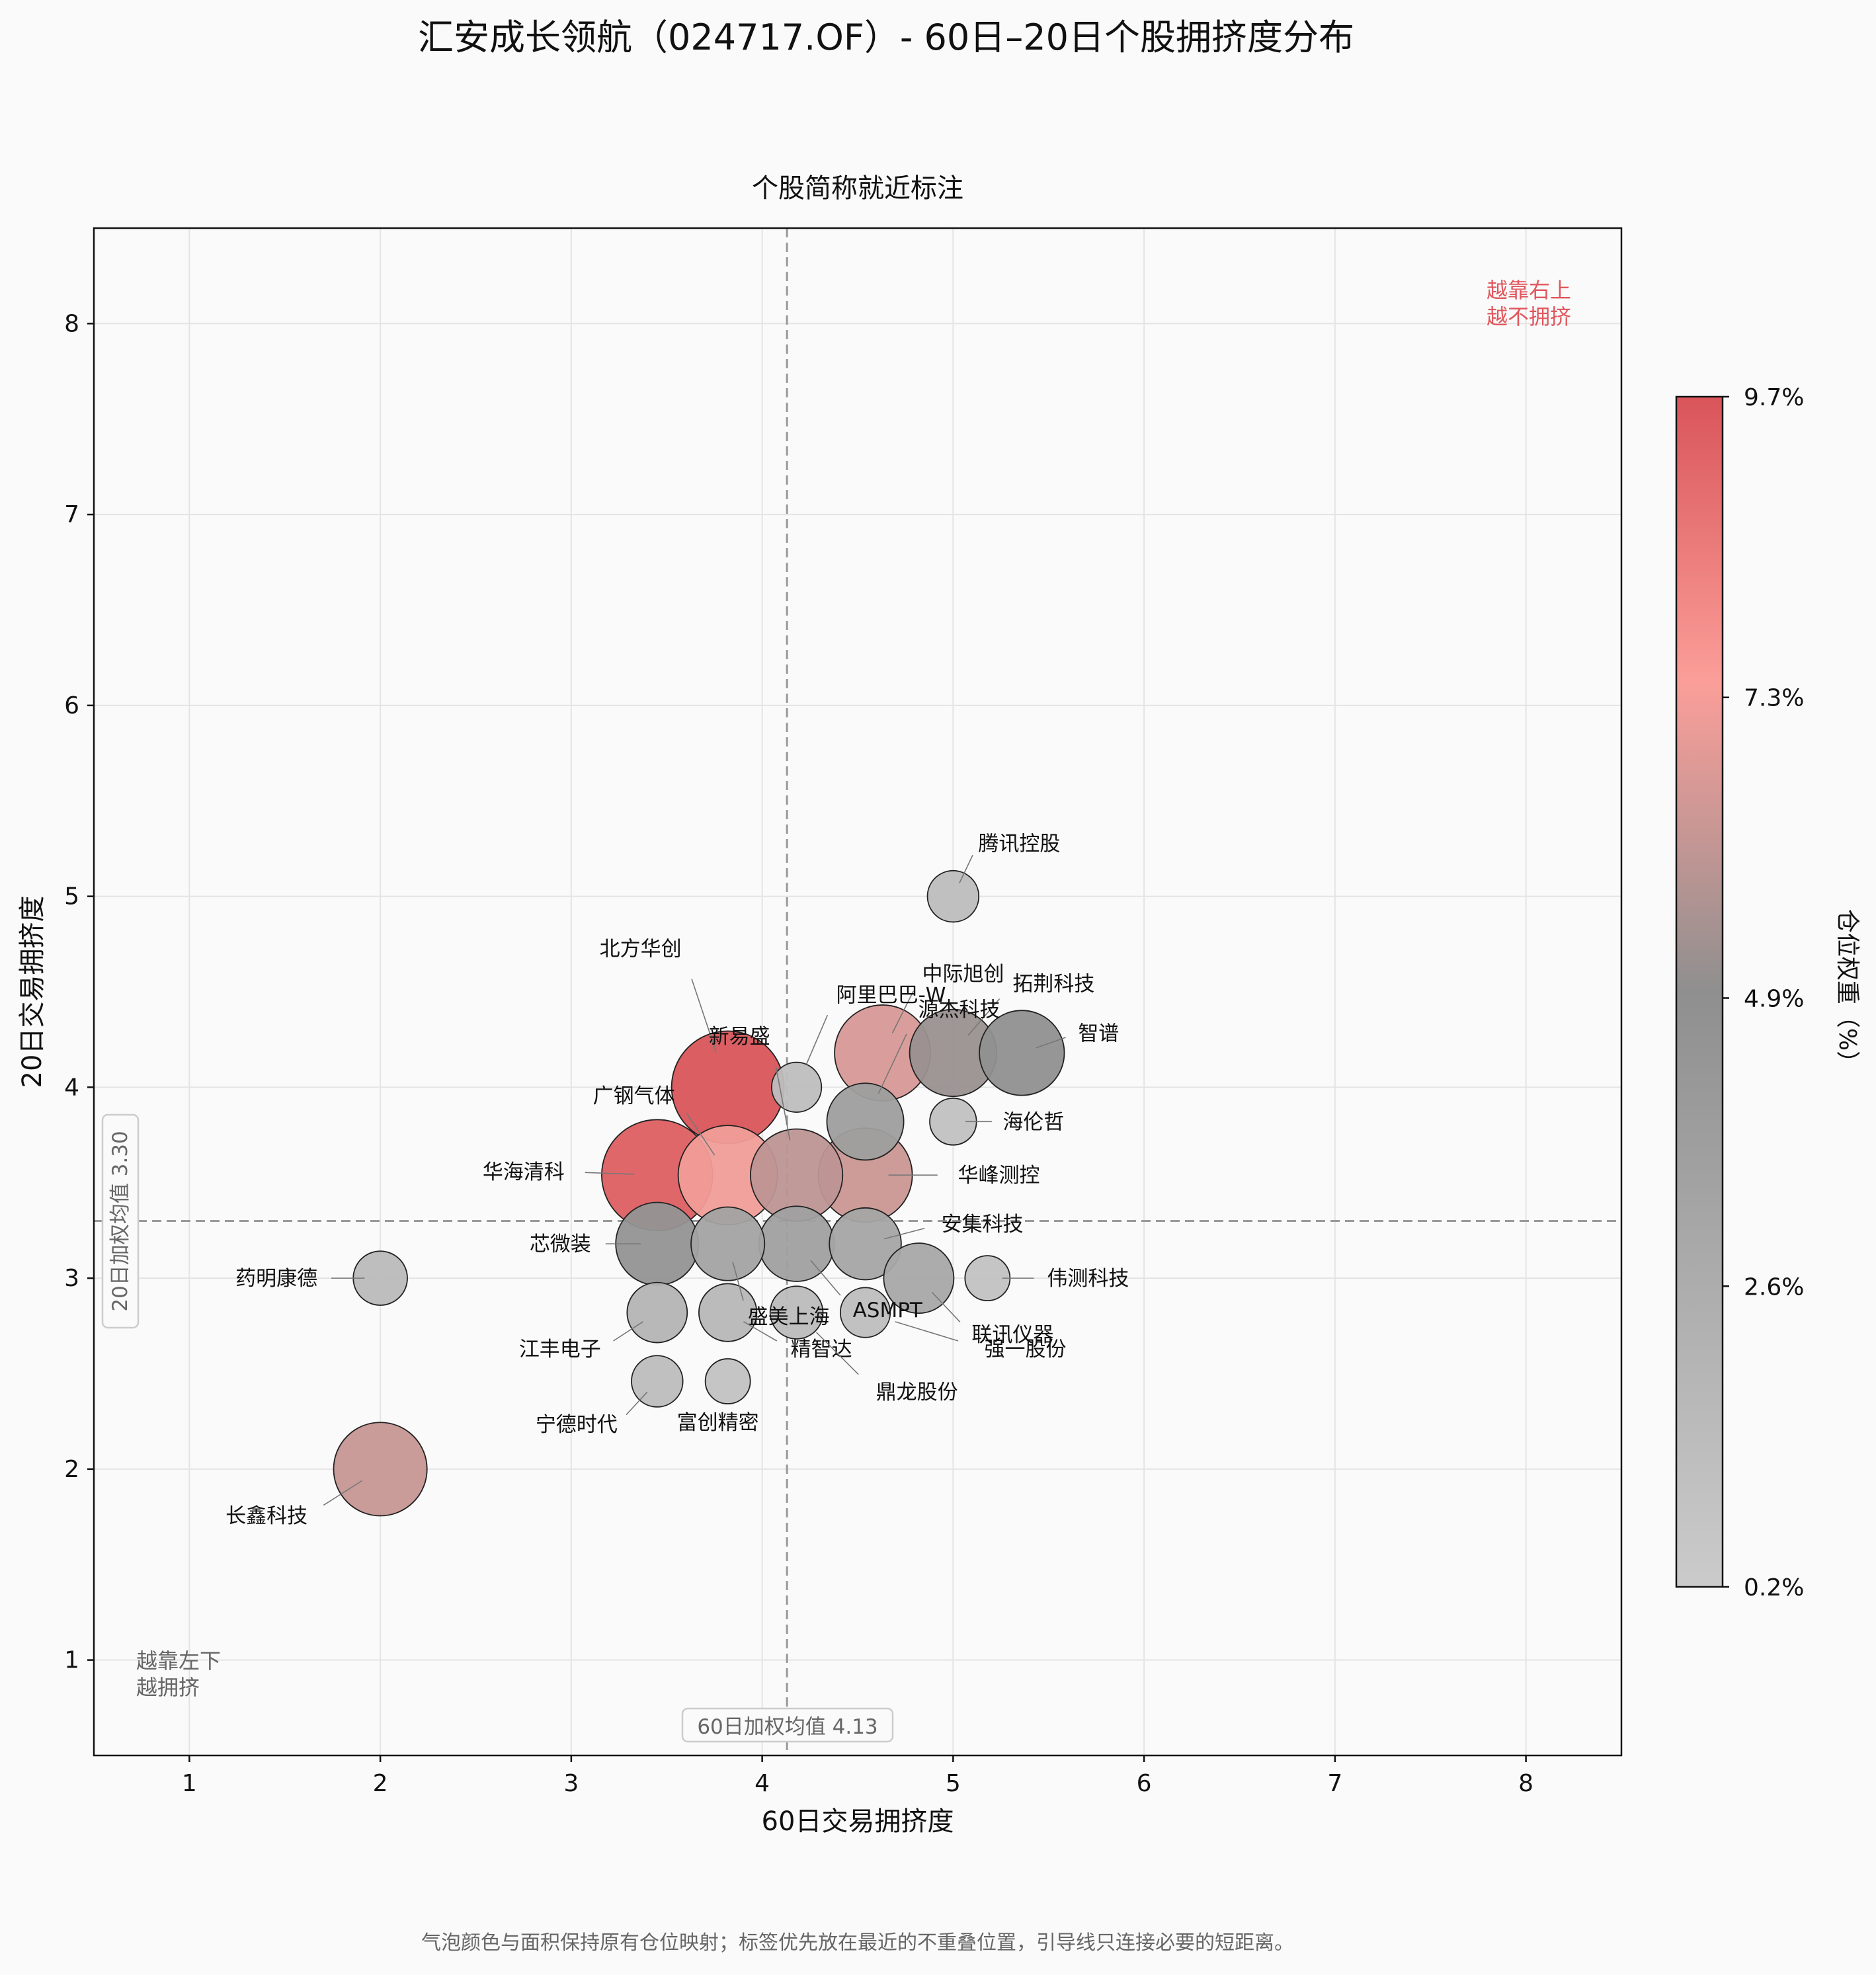  Describe the element at coordinates (71, 1278) in the screenshot. I see `y-tick-label: 3` at that location.